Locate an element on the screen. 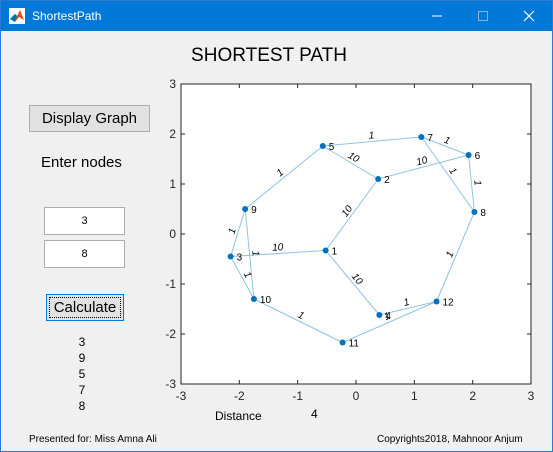  maximize-icon is located at coordinates (483, 16).